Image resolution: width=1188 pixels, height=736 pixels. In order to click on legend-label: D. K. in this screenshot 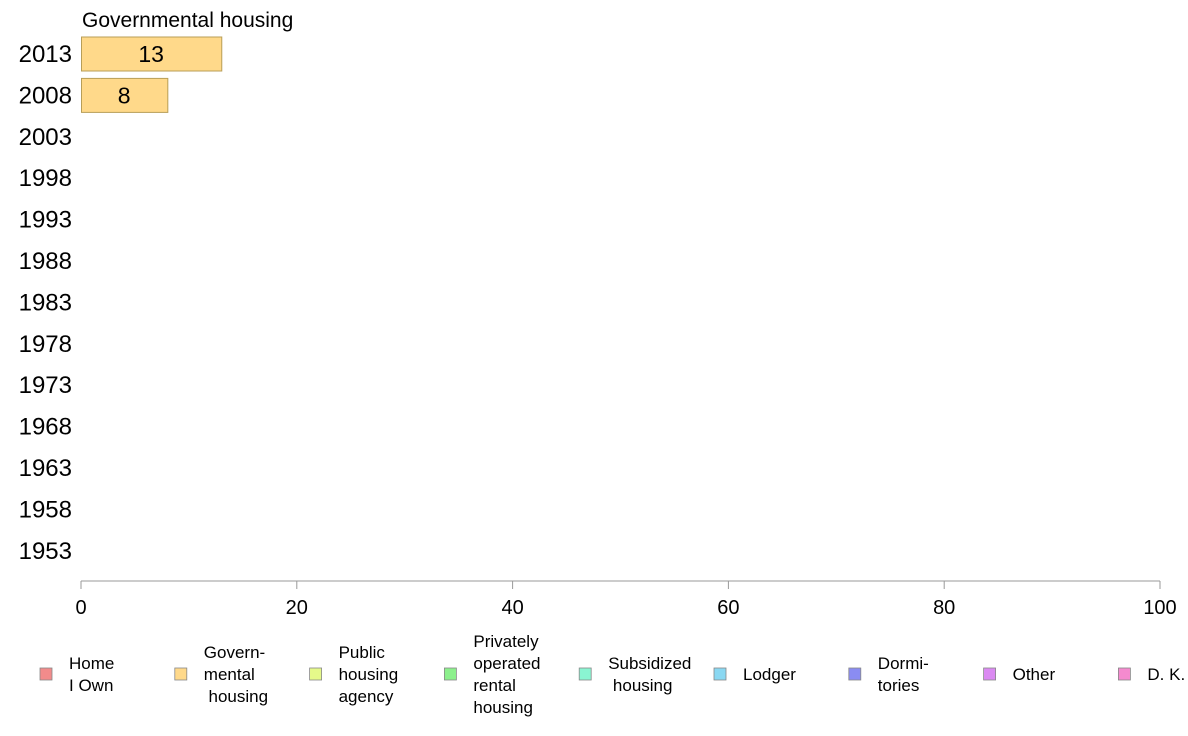, I will do `click(1166, 674)`.